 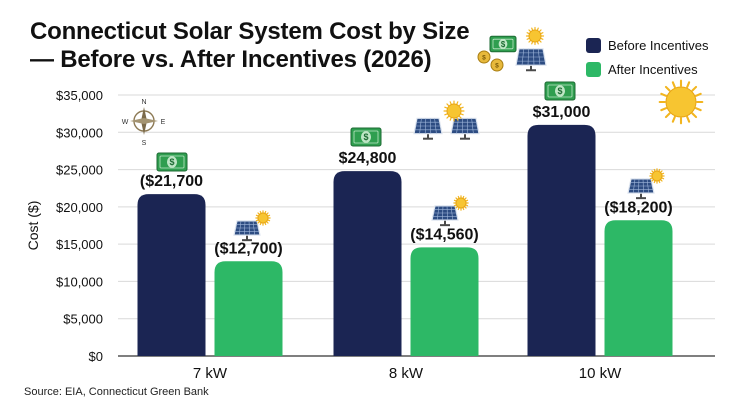 What do you see at coordinates (79, 132) in the screenshot?
I see `y-tick-label: $30,000` at bounding box center [79, 132].